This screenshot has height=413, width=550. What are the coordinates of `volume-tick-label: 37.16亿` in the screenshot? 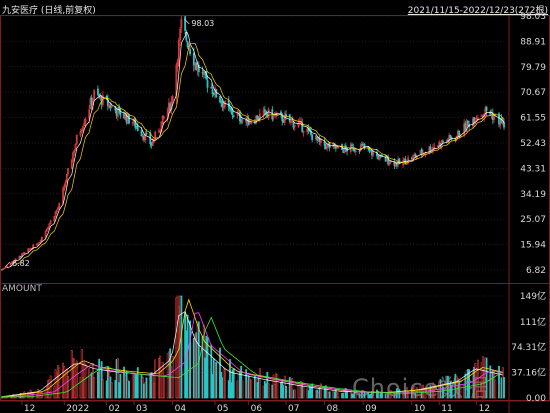 It's located at (528, 373).